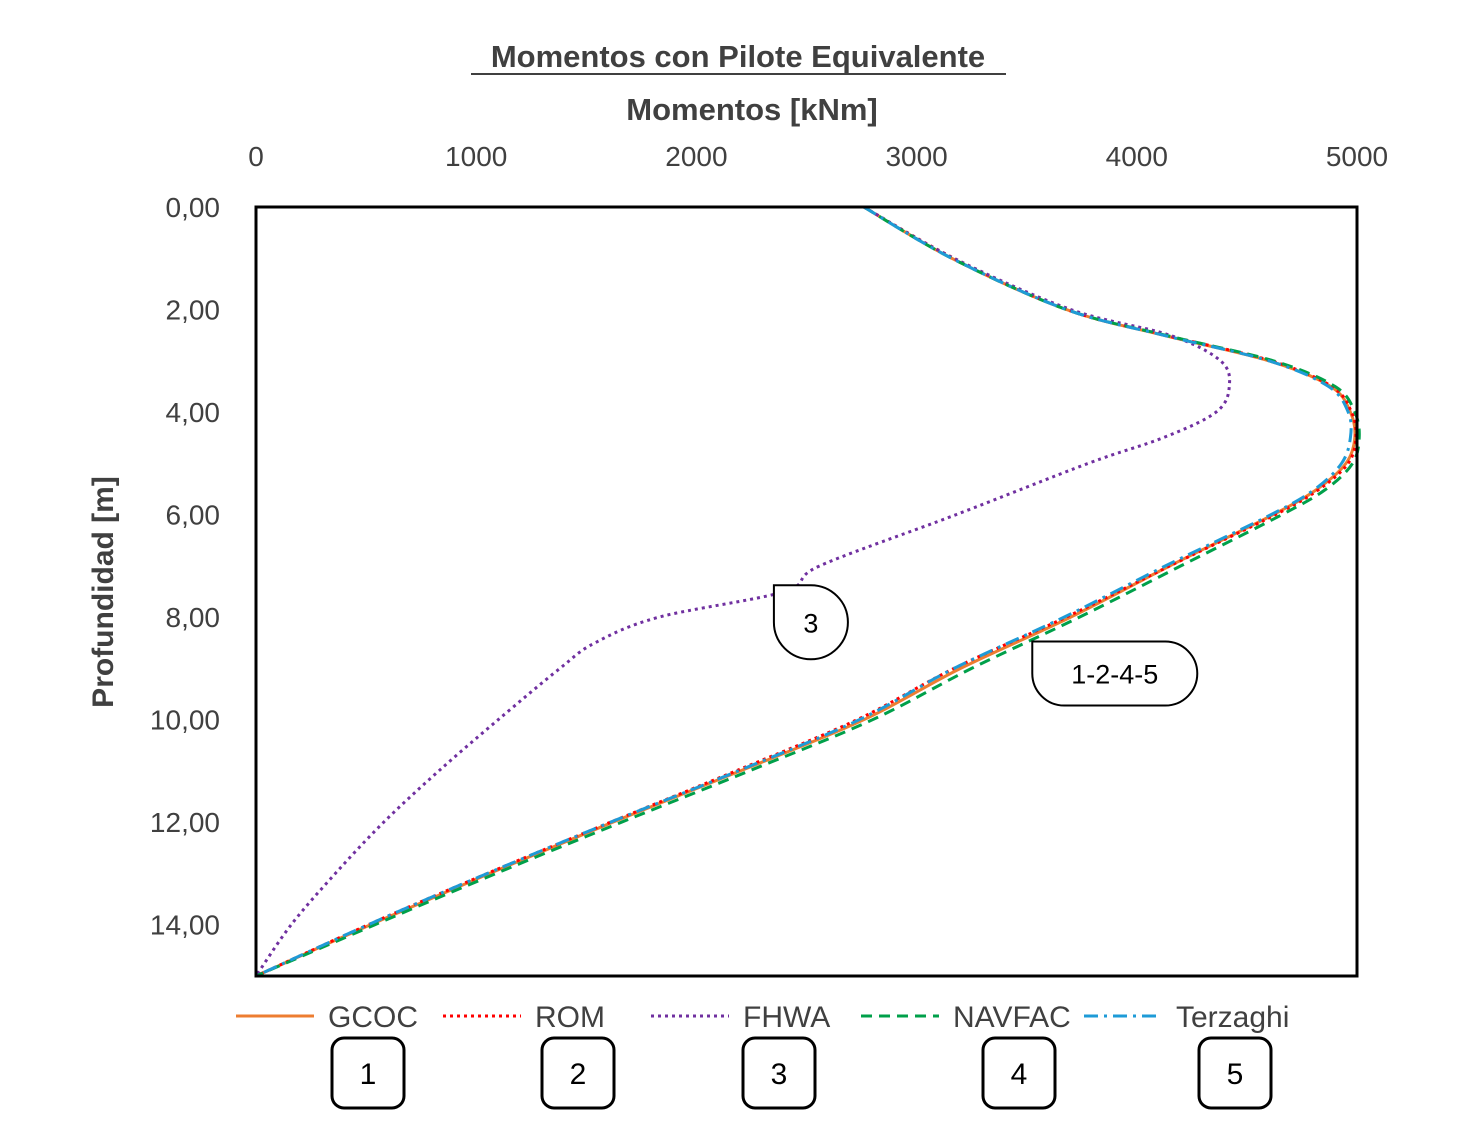  Describe the element at coordinates (193, 515) in the screenshot. I see `y-tick-label: 6,00` at that location.